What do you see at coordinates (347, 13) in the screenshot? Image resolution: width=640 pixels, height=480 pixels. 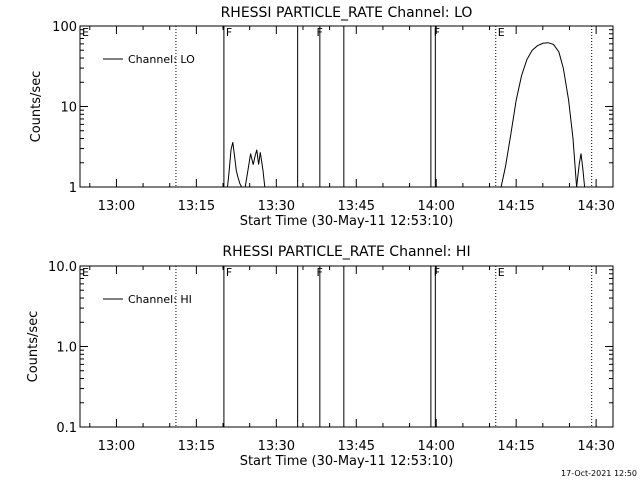 I see `chart-title: RHESSI PARTICLE_RATE Channel: LO` at bounding box center [347, 13].